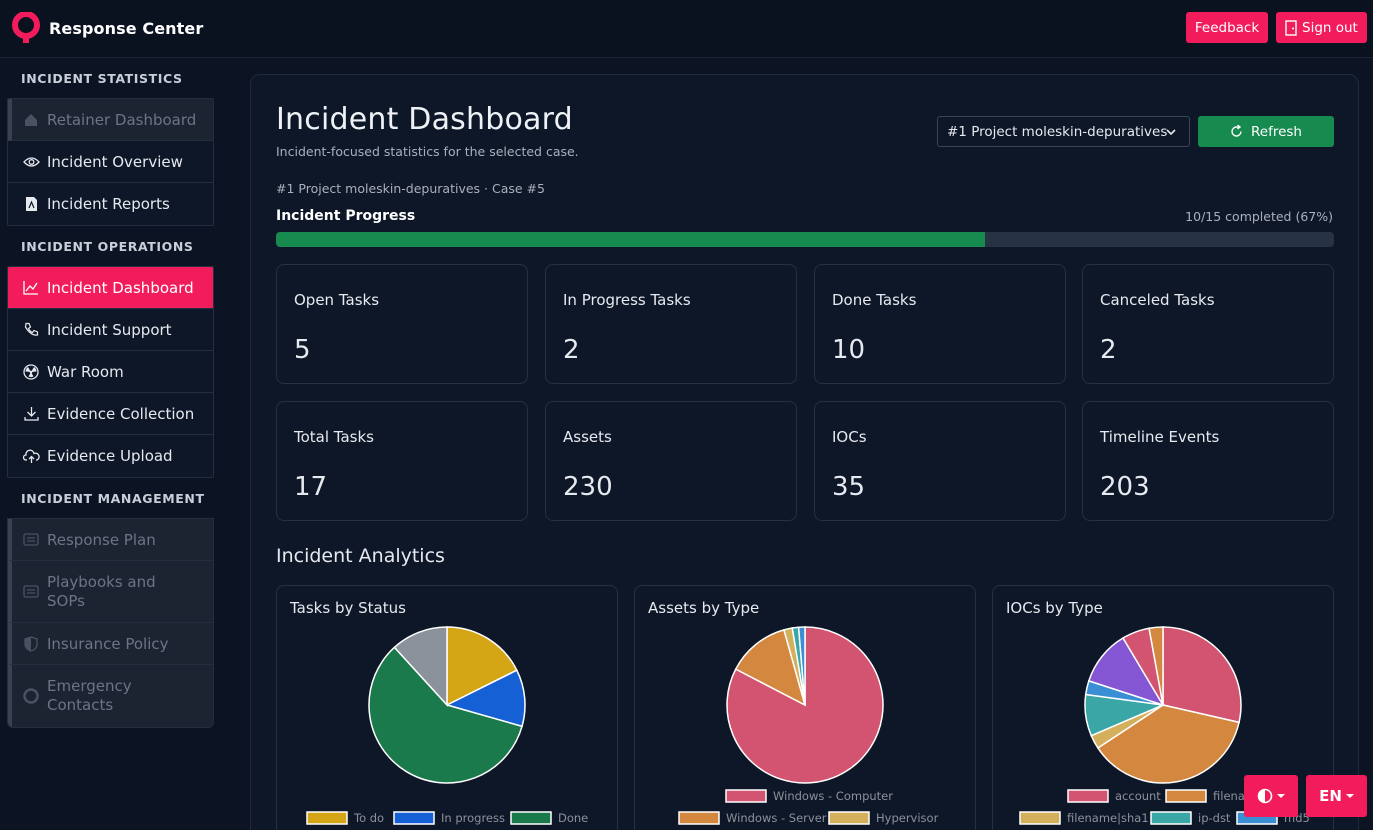 The height and width of the screenshot is (830, 1373). Describe the element at coordinates (110, 540) in the screenshot. I see `sidebar-item-response-plan: Response Plan` at that location.